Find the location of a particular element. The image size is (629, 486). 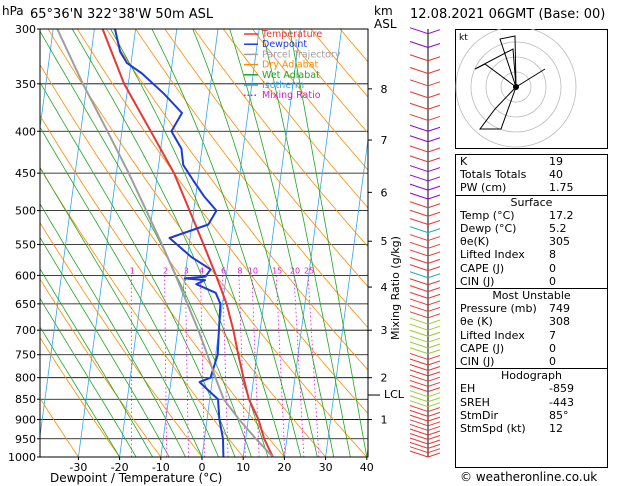

y-tick-800: 800 is located at coordinates (25, 378).